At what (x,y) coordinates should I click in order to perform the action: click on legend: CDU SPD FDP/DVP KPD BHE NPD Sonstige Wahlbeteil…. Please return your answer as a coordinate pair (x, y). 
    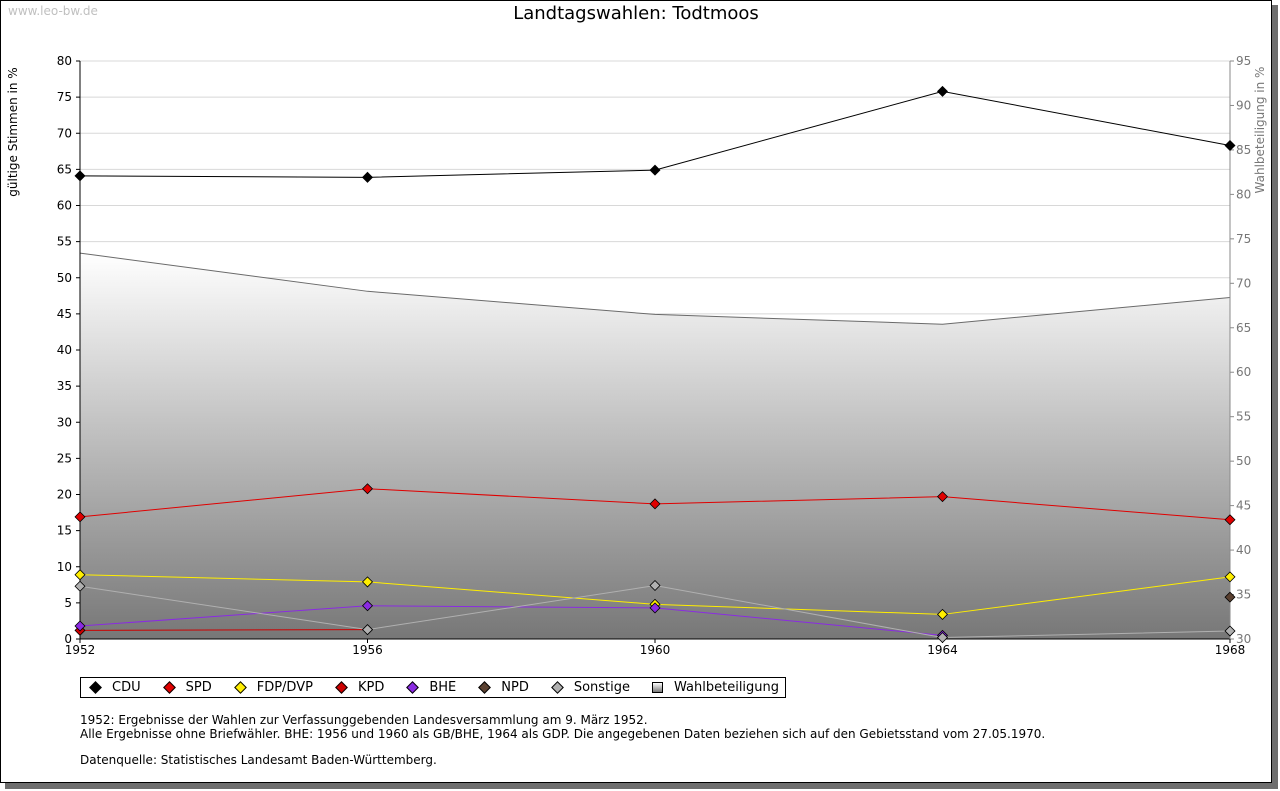
    Looking at the image, I should click on (433, 687).